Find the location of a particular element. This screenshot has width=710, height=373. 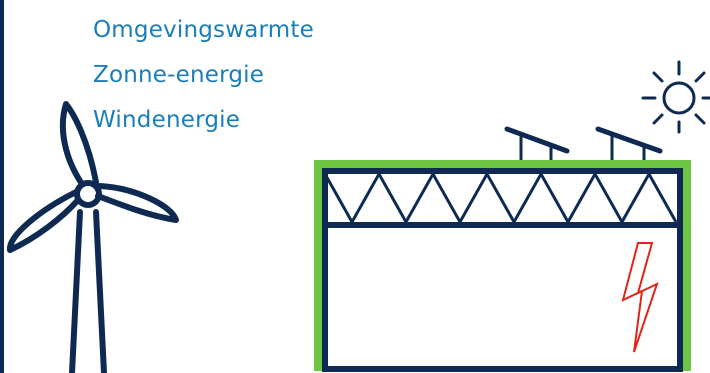

lightning-bolt-icon is located at coordinates (640, 297).